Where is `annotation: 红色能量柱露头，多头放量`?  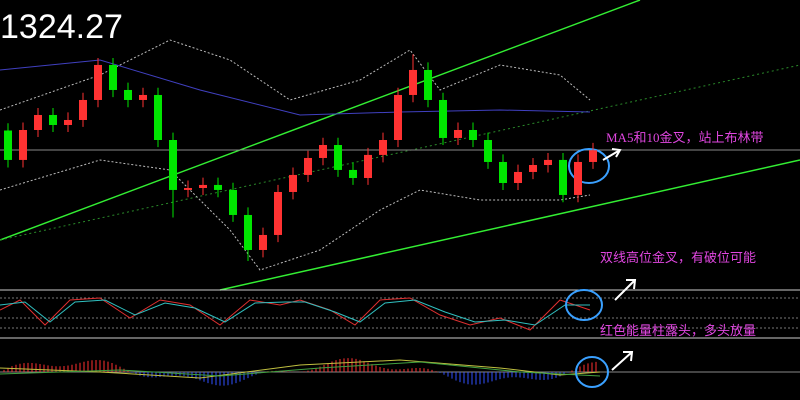 annotation: 红色能量柱露头，多头放量 is located at coordinates (678, 330).